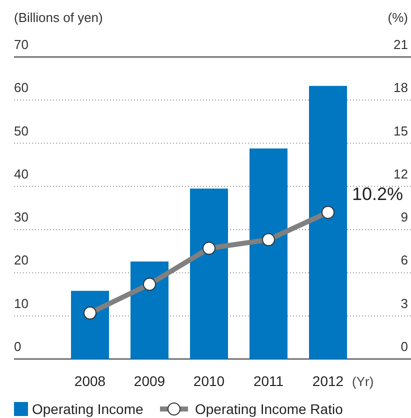 The width and height of the screenshot is (411, 418). I want to click on y-axis-title: (Billions of yen), so click(58, 17).